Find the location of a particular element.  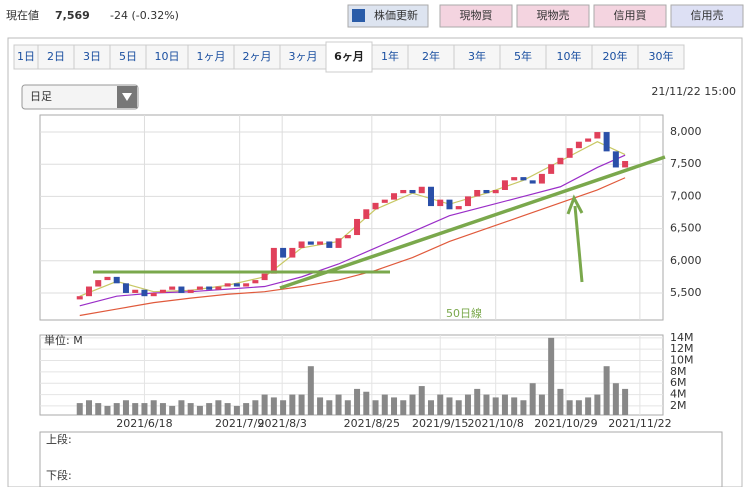

y-tick-label: 8M is located at coordinates (678, 371).